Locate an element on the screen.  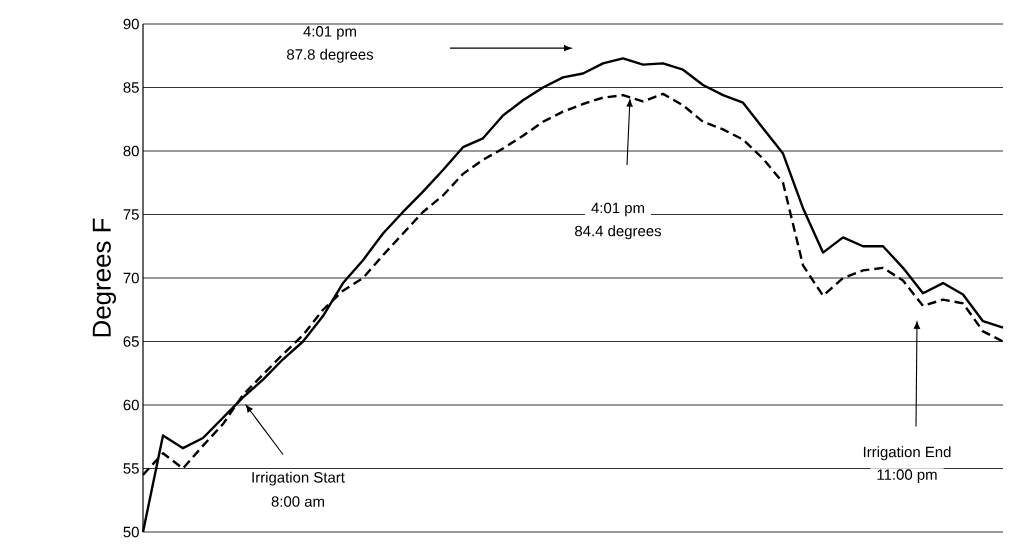
y-tick-label: 55 is located at coordinates (131, 468).